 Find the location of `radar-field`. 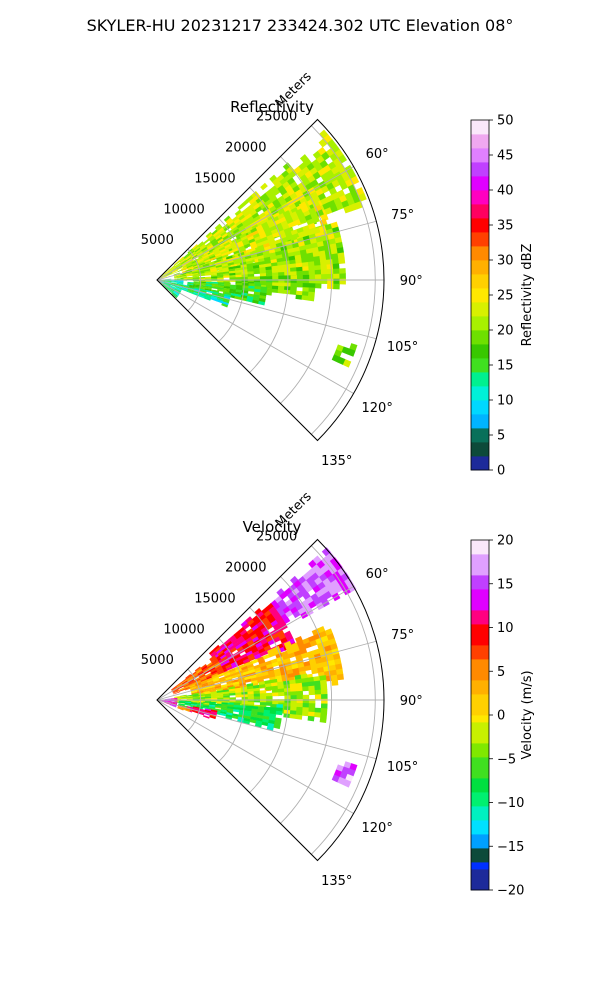

radar-field is located at coordinates (258, 667).